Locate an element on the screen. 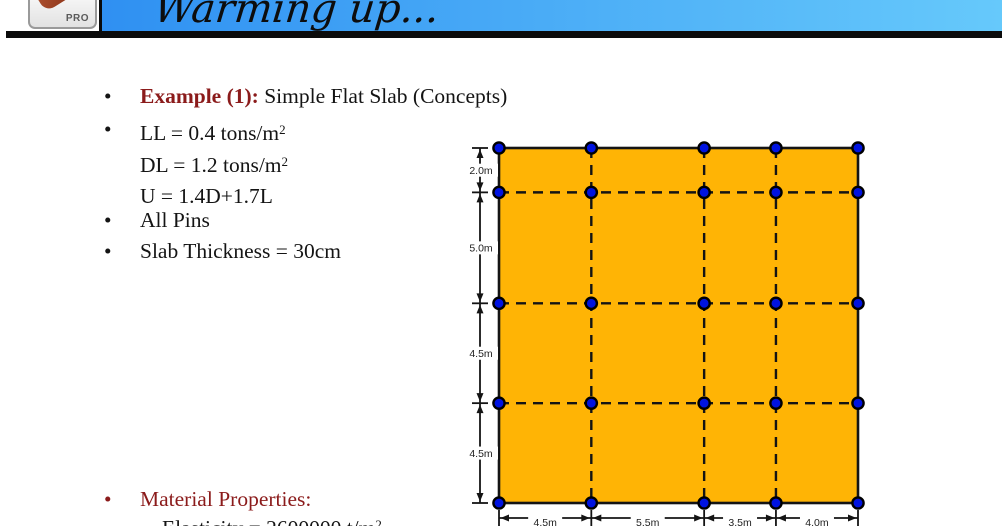 The image size is (1002, 526). dim-label: 5.5m is located at coordinates (648, 521).